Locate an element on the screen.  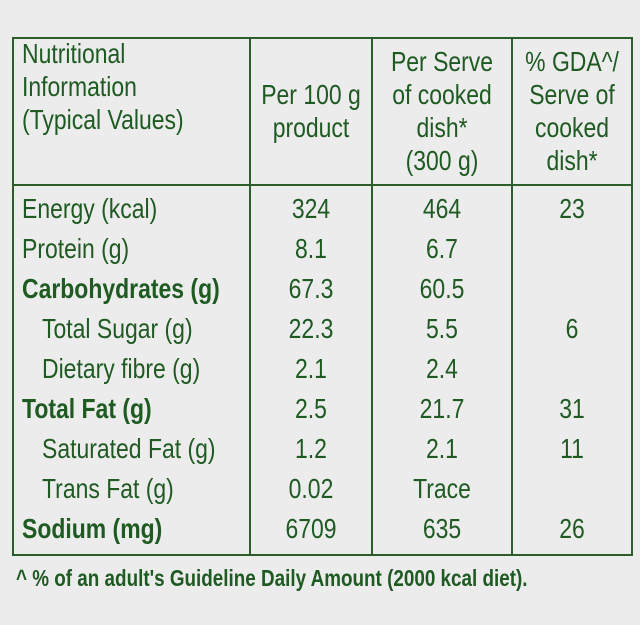
header-divider is located at coordinates (322, 185).